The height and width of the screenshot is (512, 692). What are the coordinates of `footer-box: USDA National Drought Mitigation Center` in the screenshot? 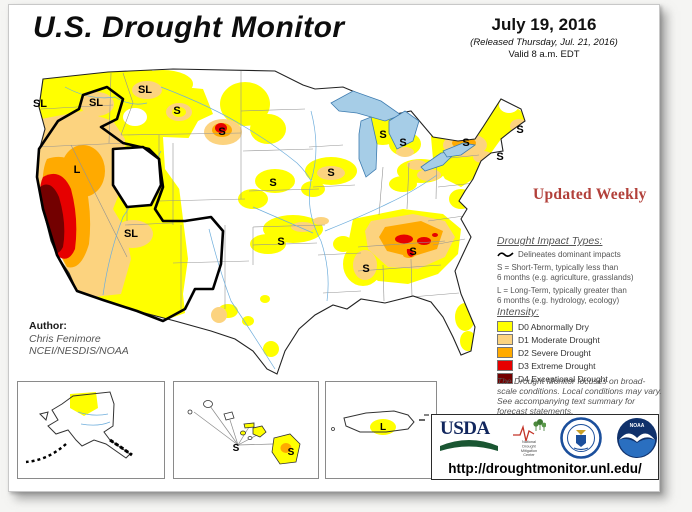 It's located at (545, 447).